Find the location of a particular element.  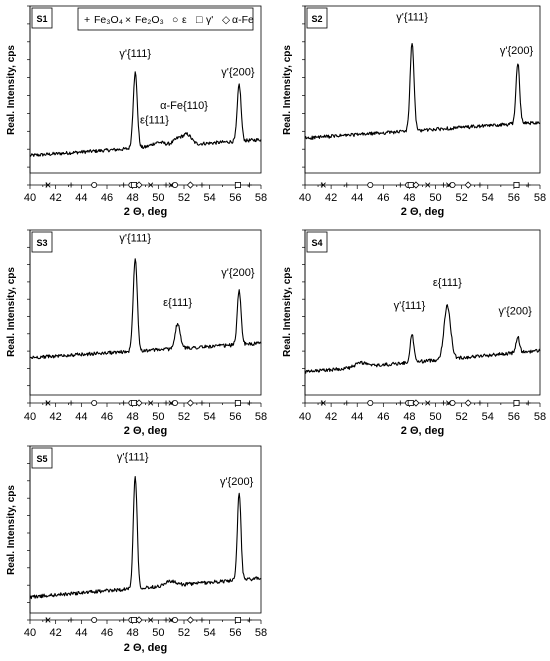

legend-symbol: □ is located at coordinates (199, 20).